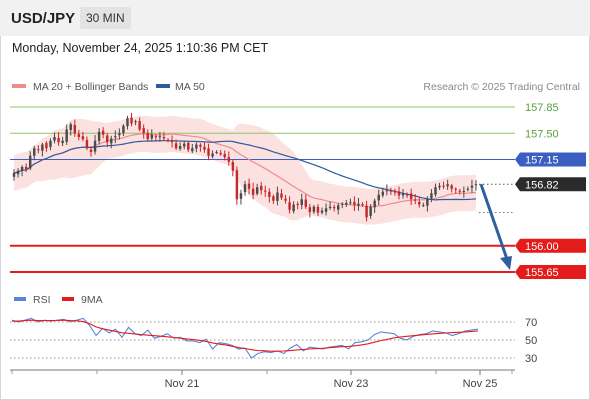 The image size is (590, 400). What do you see at coordinates (542, 273) in the screenshot?
I see `level-label-155-65: 155.65` at bounding box center [542, 273].